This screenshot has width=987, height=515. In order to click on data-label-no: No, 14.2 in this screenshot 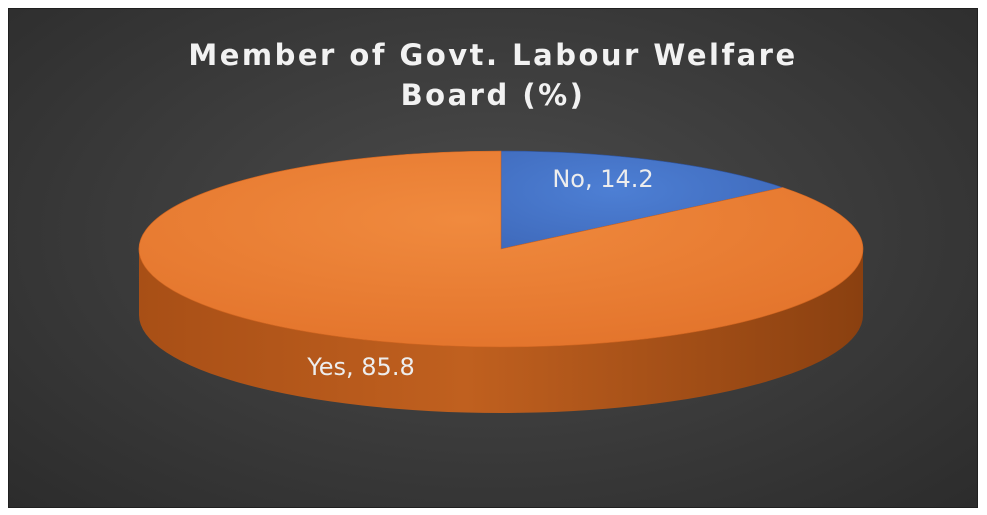, I will do `click(602, 179)`.